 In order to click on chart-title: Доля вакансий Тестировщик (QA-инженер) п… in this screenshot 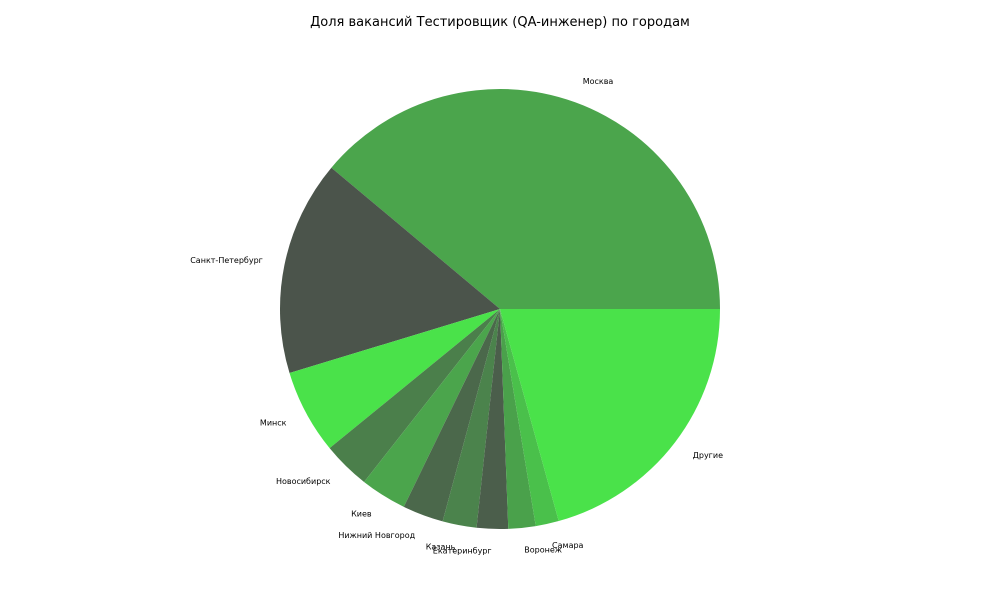, I will do `click(500, 22)`.